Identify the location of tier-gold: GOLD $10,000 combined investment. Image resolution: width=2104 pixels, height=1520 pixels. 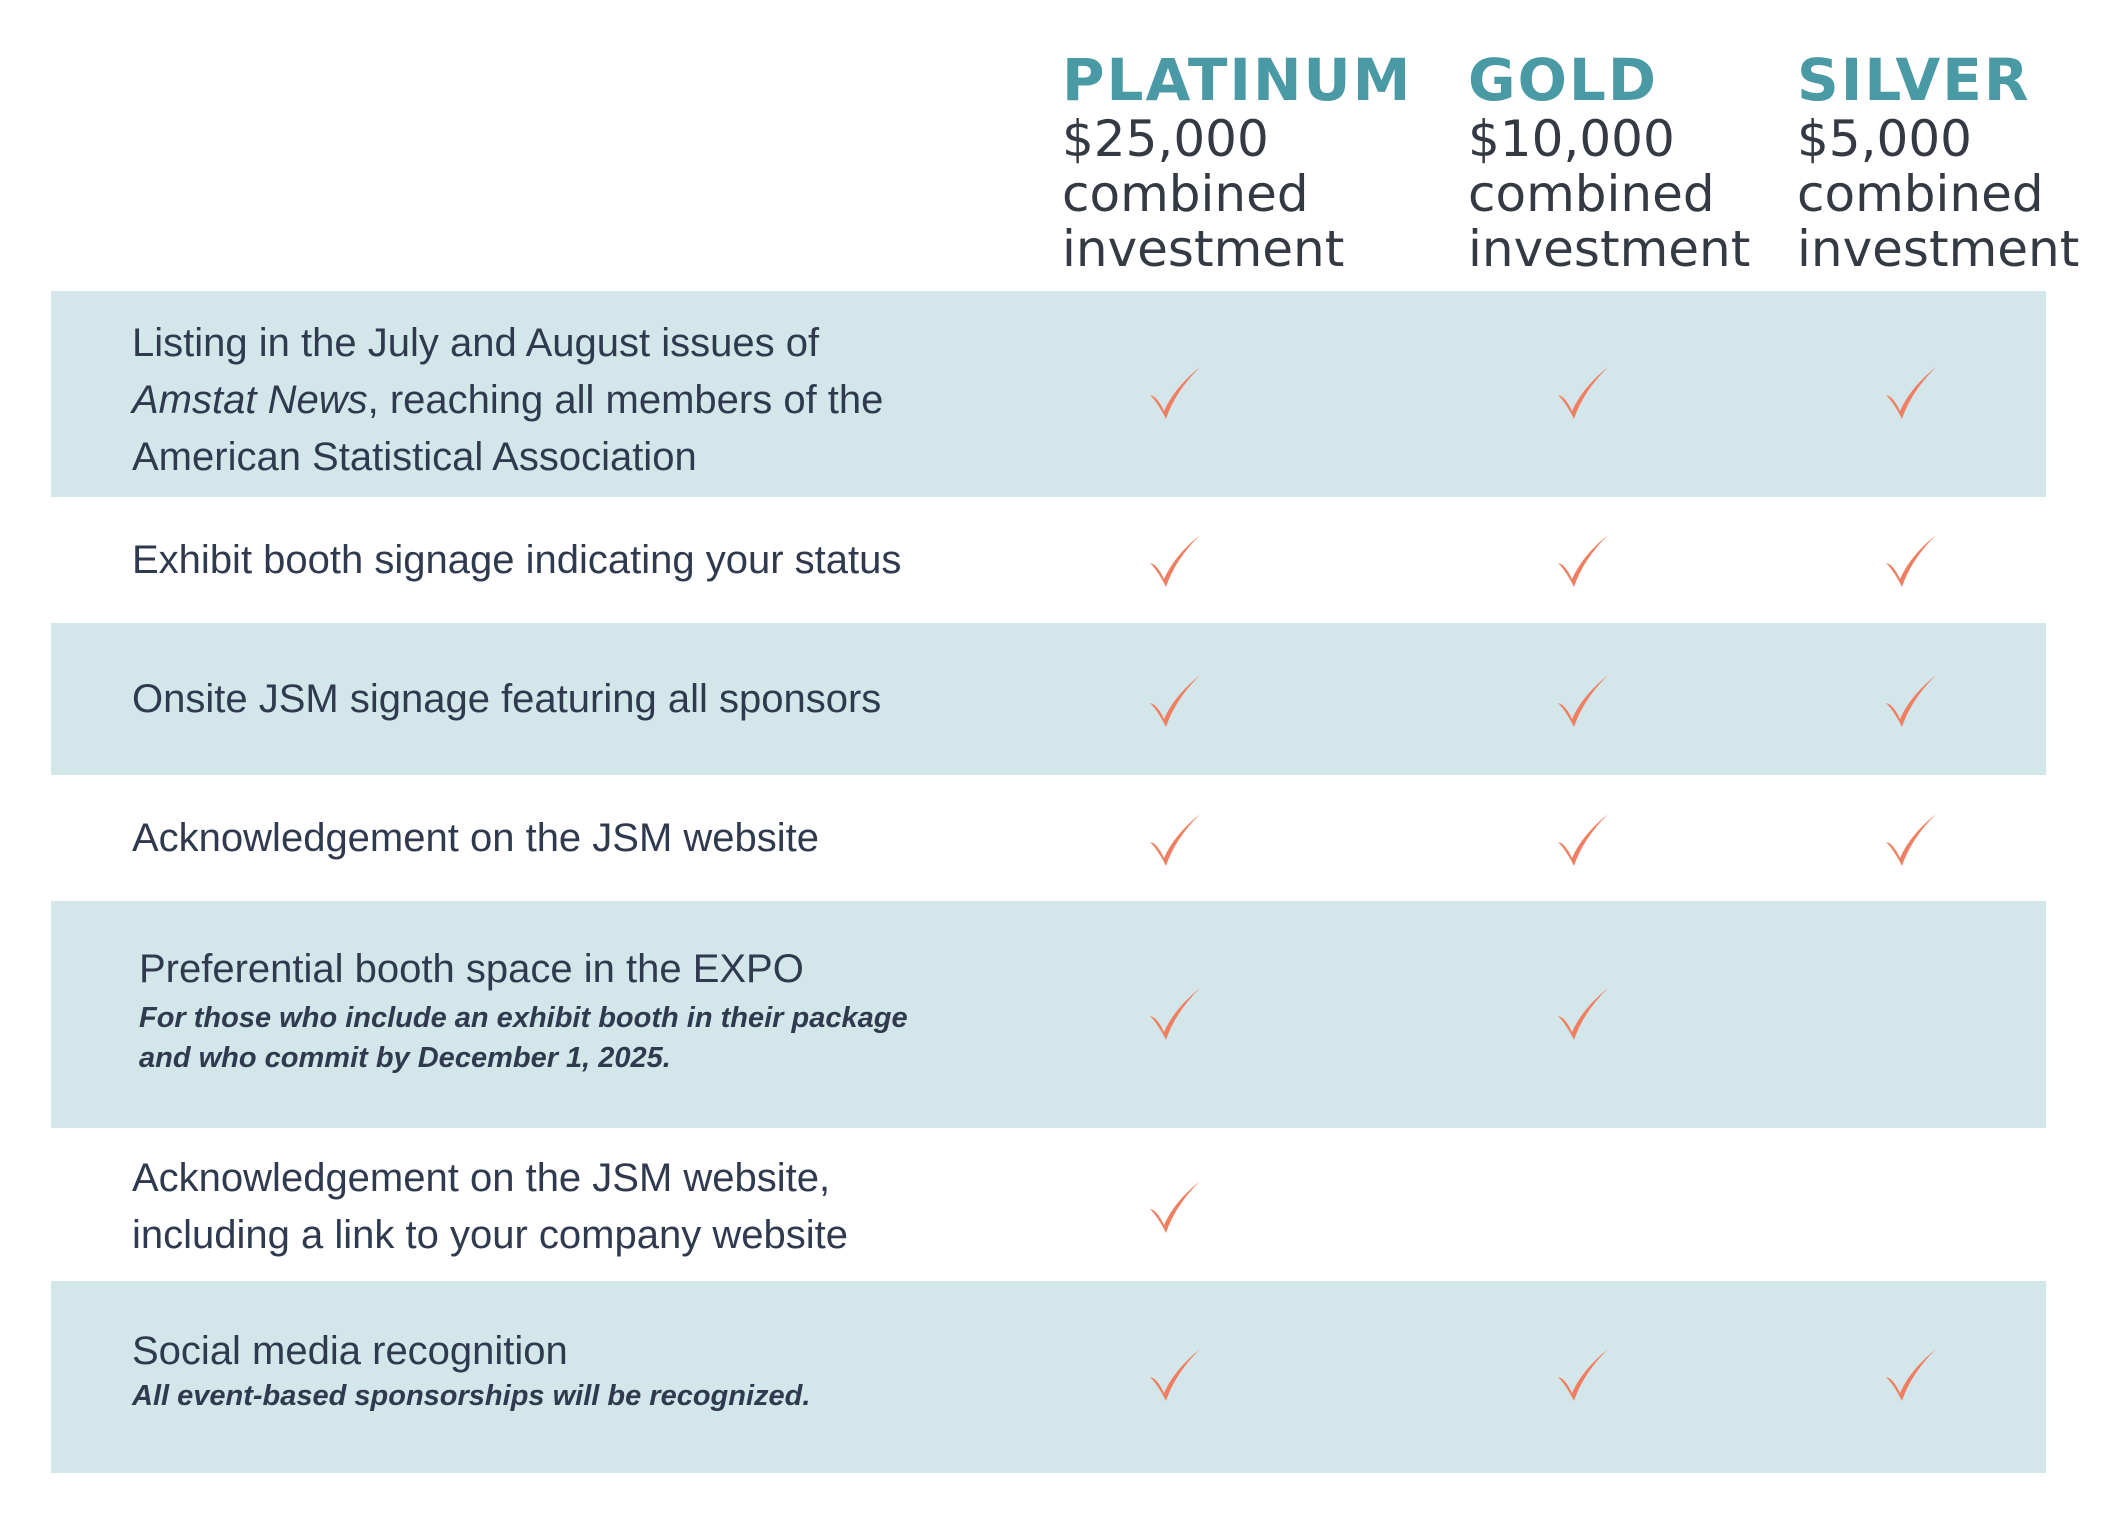
(1609, 162).